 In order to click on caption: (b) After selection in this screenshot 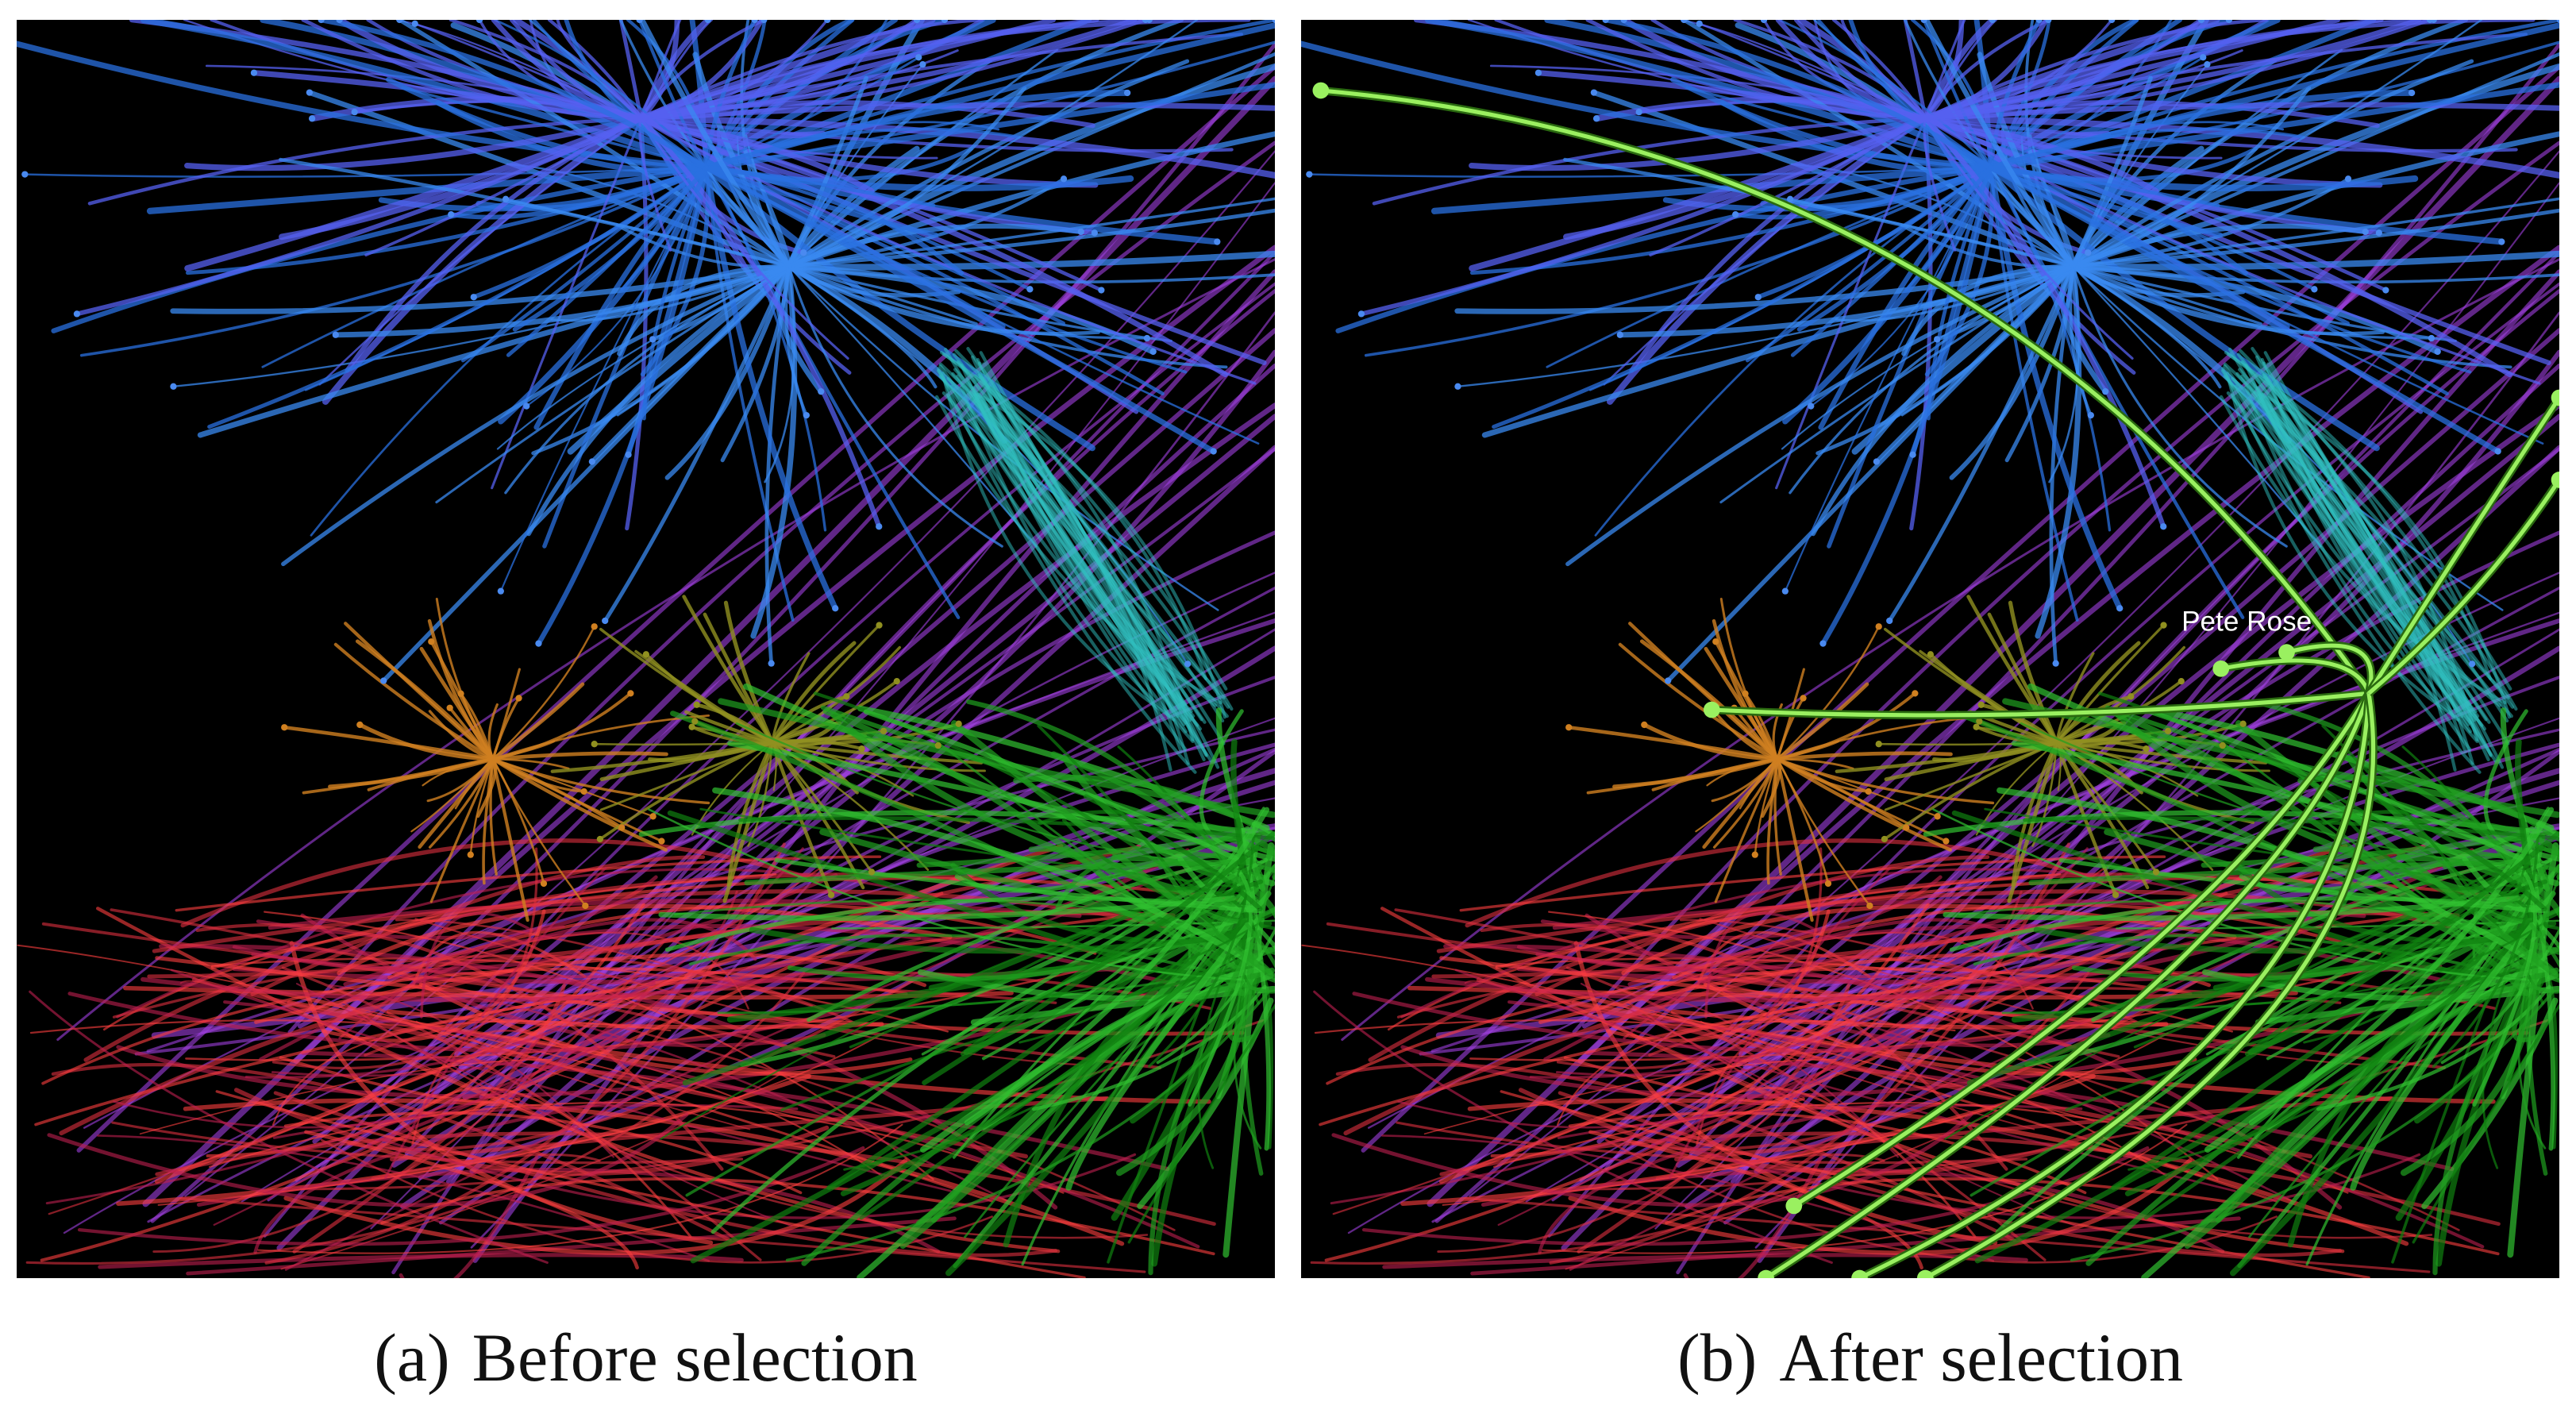, I will do `click(1930, 1357)`.